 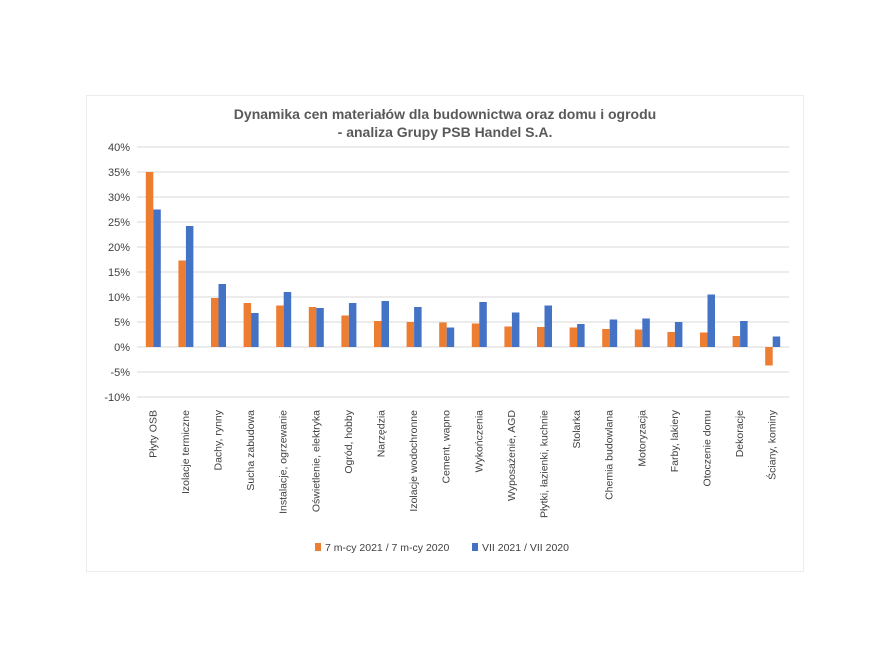 What do you see at coordinates (251, 450) in the screenshot?
I see `x-category-label: Sucha zabudowa` at bounding box center [251, 450].